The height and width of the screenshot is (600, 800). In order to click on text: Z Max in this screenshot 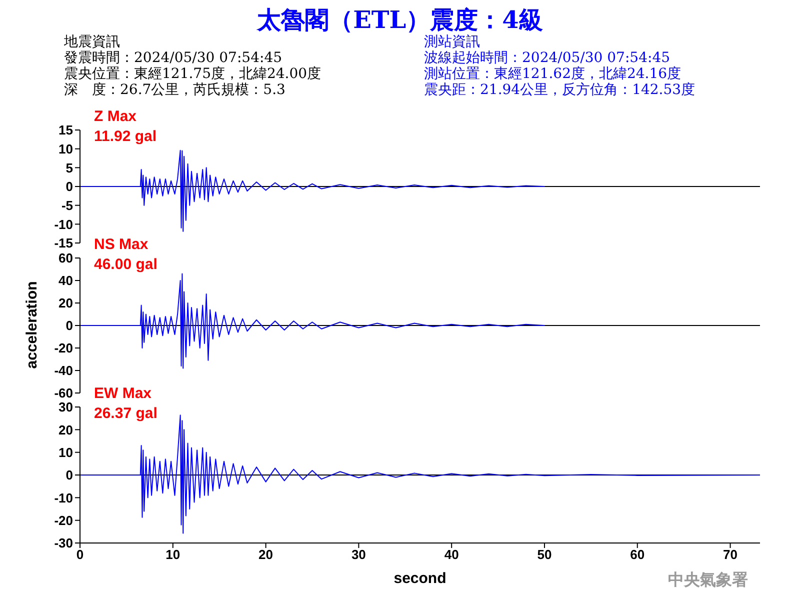, I will do `click(115, 117)`.